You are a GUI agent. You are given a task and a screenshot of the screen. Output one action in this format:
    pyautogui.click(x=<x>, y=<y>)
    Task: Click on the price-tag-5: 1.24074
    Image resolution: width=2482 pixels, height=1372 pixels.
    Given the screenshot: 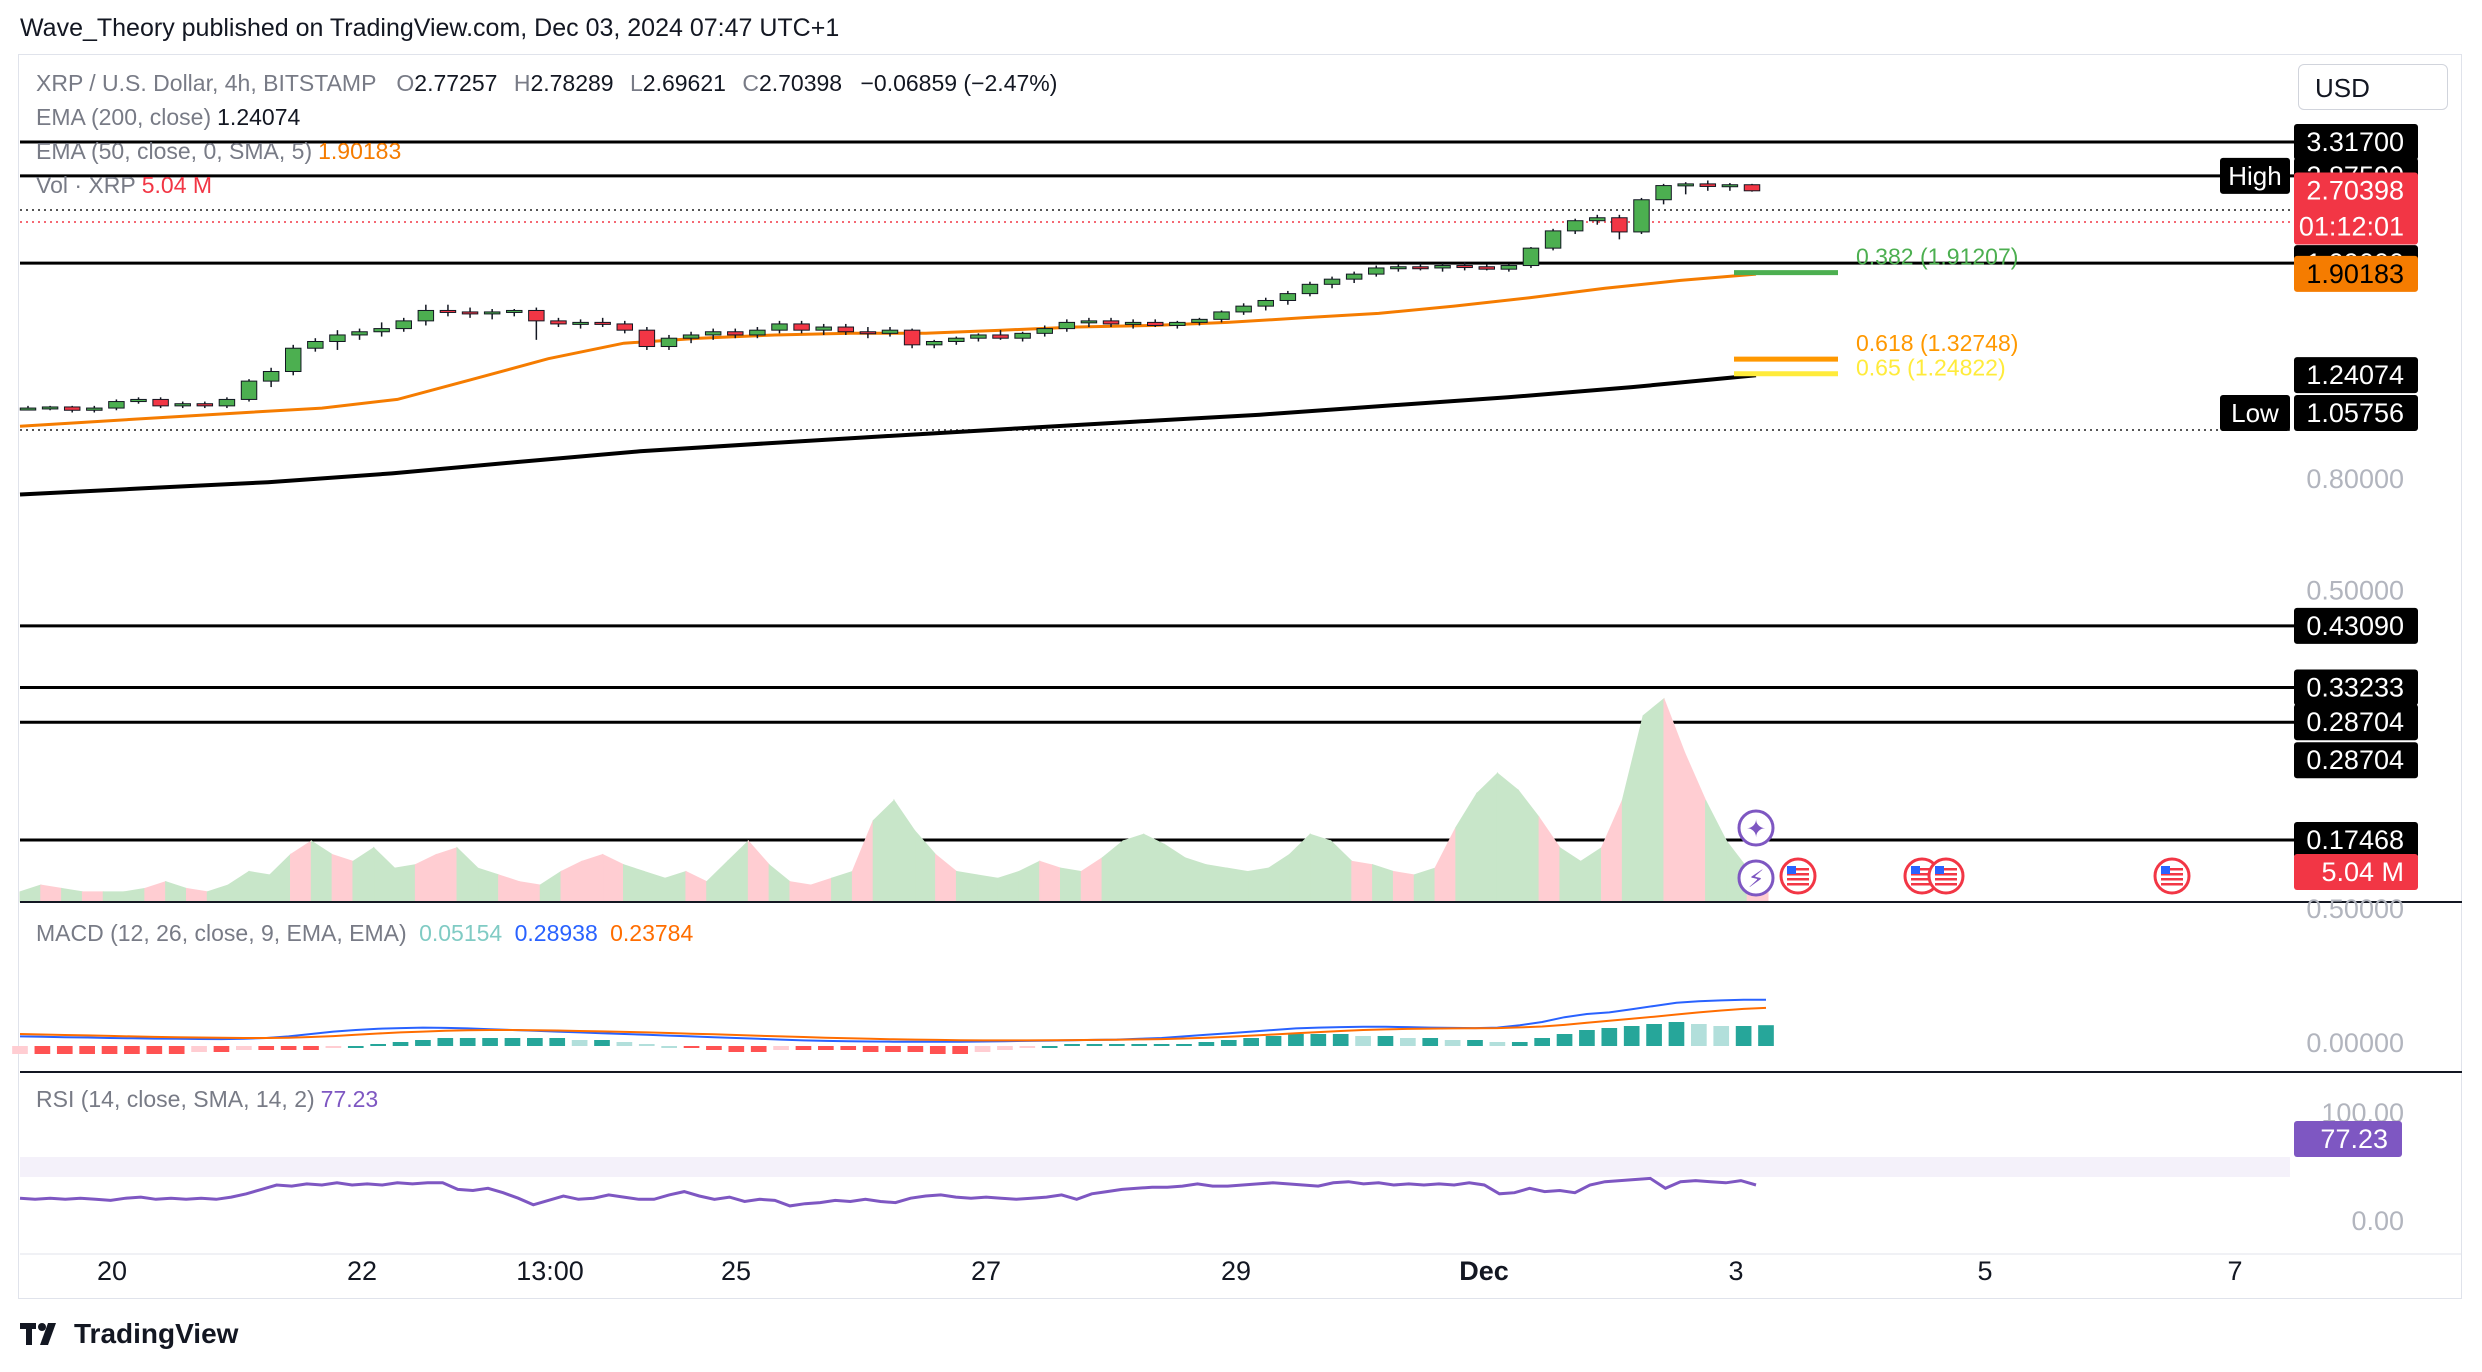 What is the action you would take?
    pyautogui.click(x=2355, y=375)
    